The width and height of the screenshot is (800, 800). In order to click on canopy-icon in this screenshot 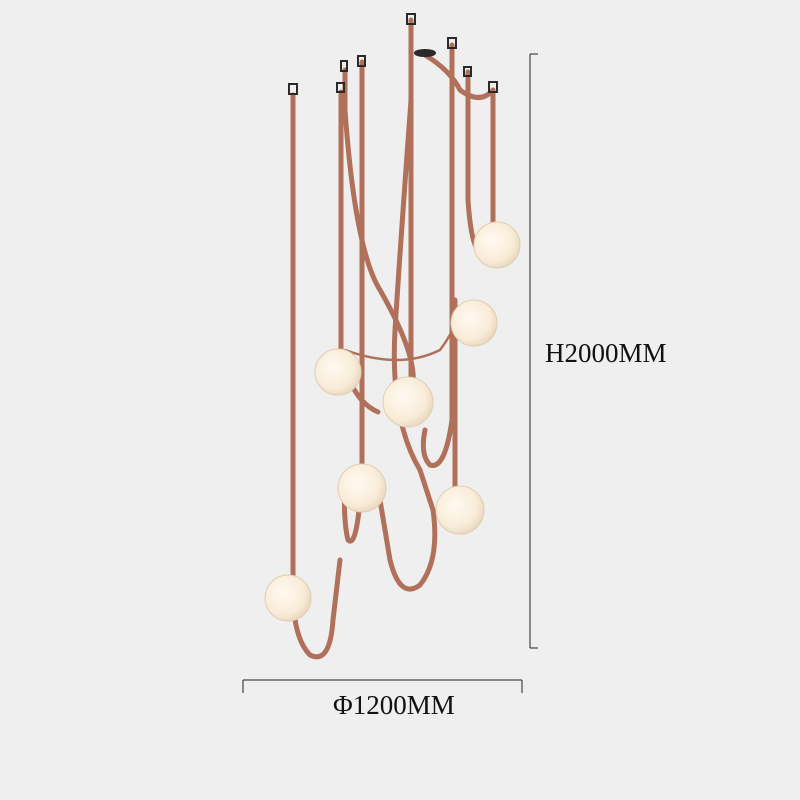, I will do `click(425, 53)`.